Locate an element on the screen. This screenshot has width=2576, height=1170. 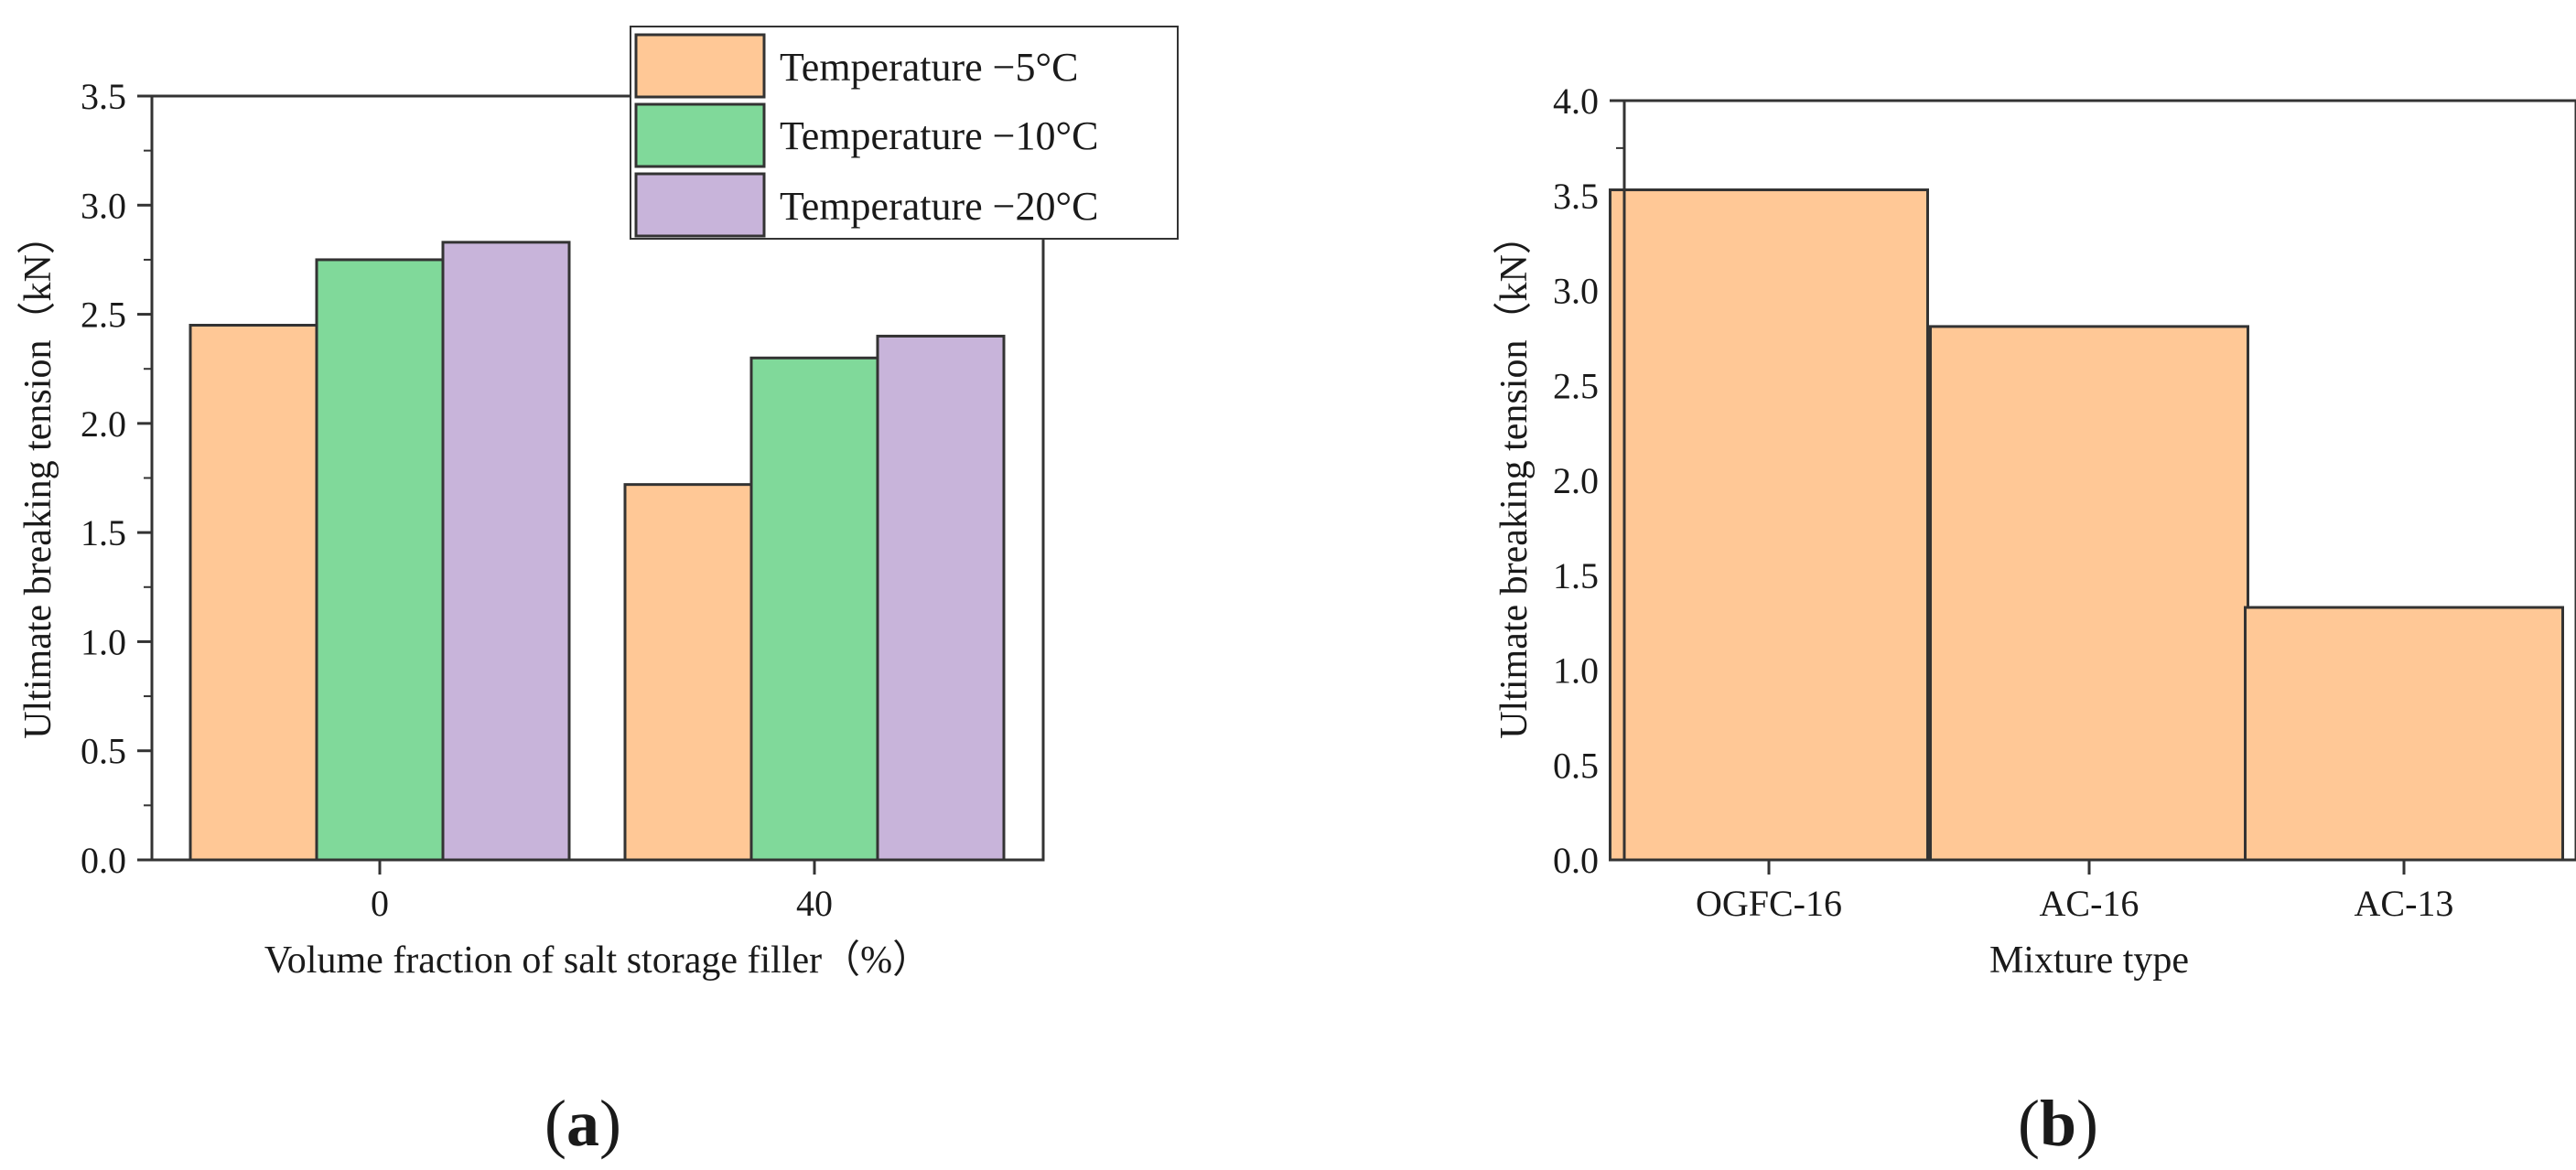
chart-a-y-tick-label: 2.0 is located at coordinates (103, 424).